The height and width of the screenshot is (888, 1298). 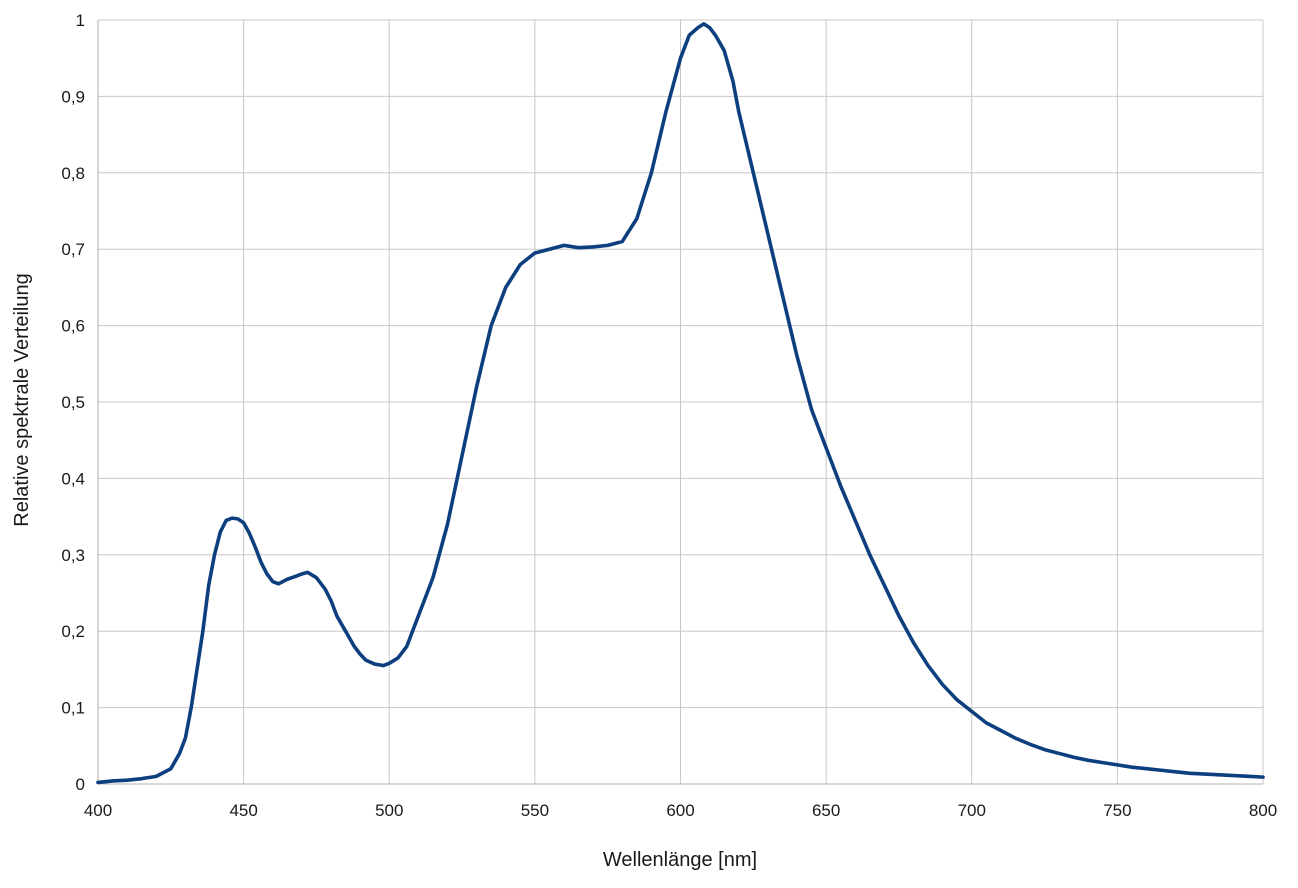 What do you see at coordinates (80, 20) in the screenshot?
I see `y-tick-label: 1` at bounding box center [80, 20].